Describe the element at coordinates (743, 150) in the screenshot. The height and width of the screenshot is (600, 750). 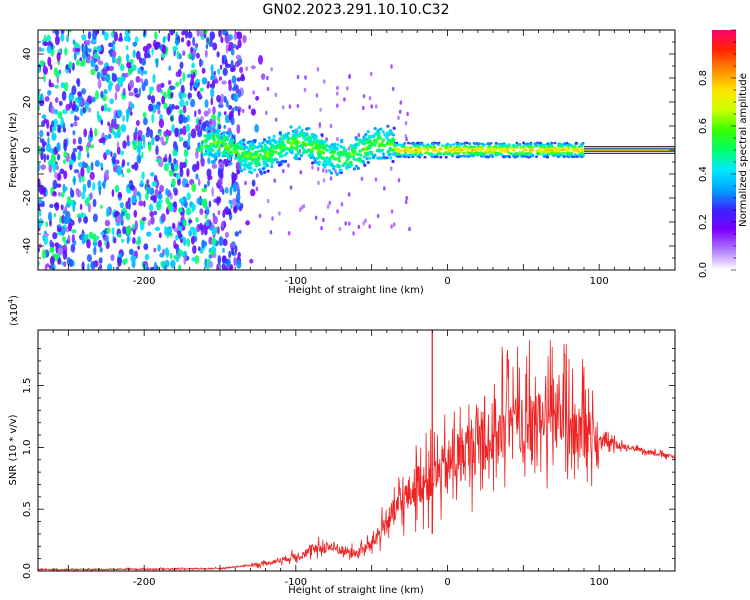
I see `colorbar-label: Normalized spectral amplitude` at that location.